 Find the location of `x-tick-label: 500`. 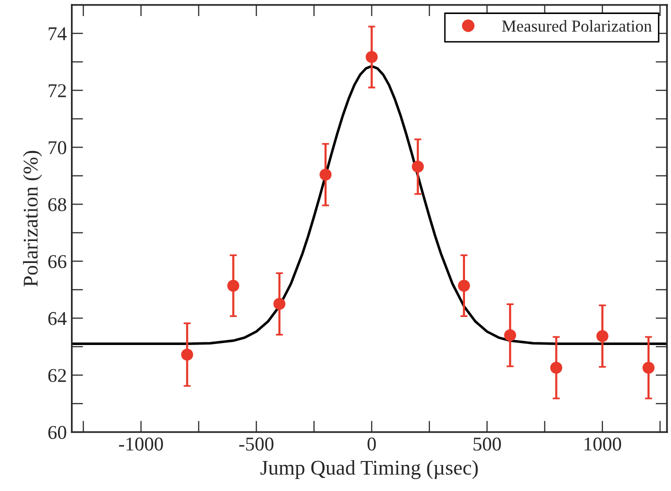

x-tick-label: 500 is located at coordinates (487, 444).